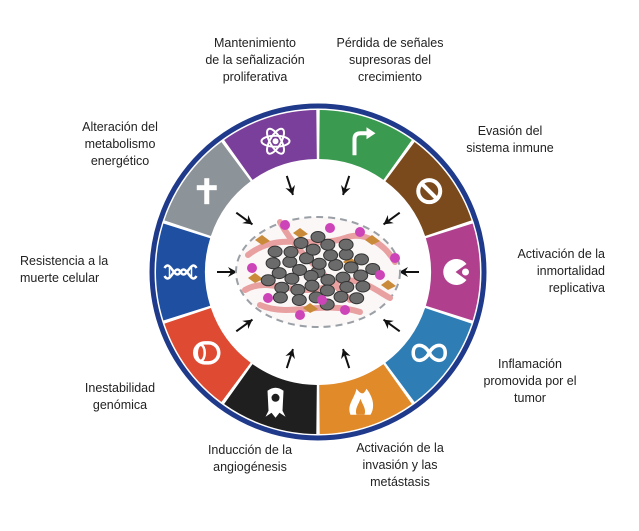  I want to click on segment-angiogenesis, so click(207, 355).